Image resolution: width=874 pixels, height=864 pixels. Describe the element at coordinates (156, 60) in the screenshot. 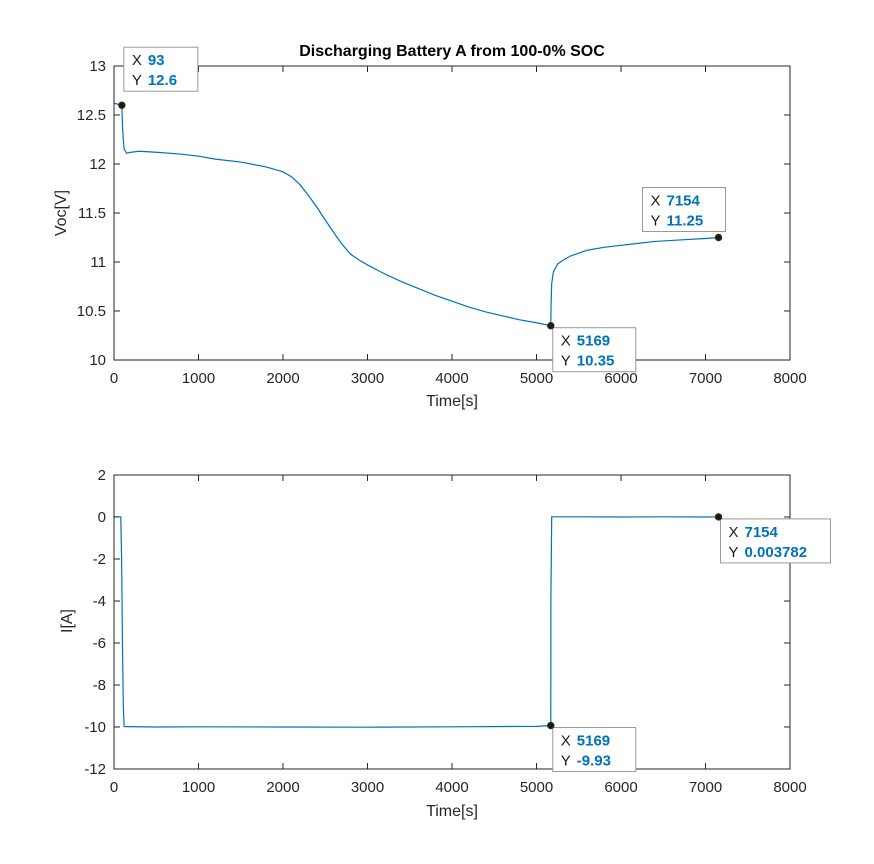

I see `datatip-x-value: 93` at that location.